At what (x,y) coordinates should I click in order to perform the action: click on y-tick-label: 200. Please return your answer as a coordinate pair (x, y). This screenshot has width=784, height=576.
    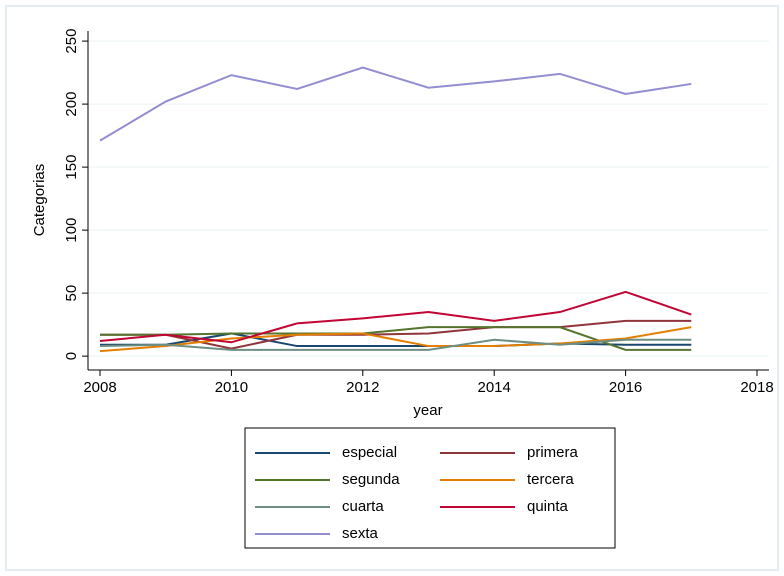
    Looking at the image, I should click on (71, 104).